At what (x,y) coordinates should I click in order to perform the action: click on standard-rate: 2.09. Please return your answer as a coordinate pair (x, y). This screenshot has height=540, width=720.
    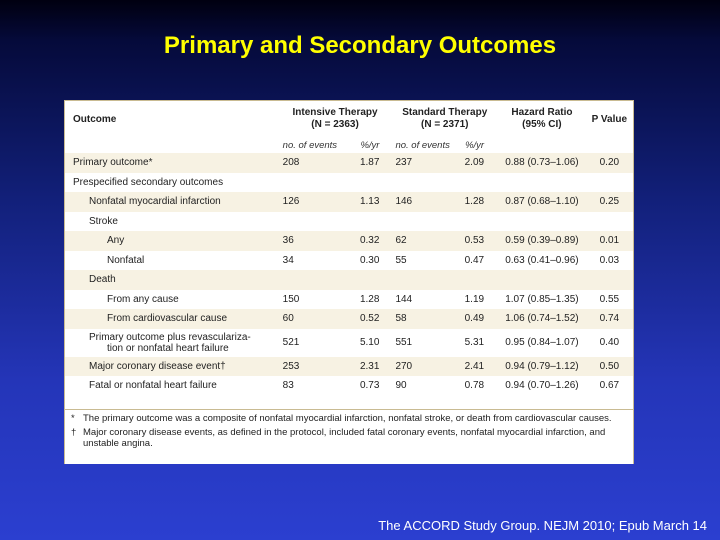
    Looking at the image, I should click on (474, 163).